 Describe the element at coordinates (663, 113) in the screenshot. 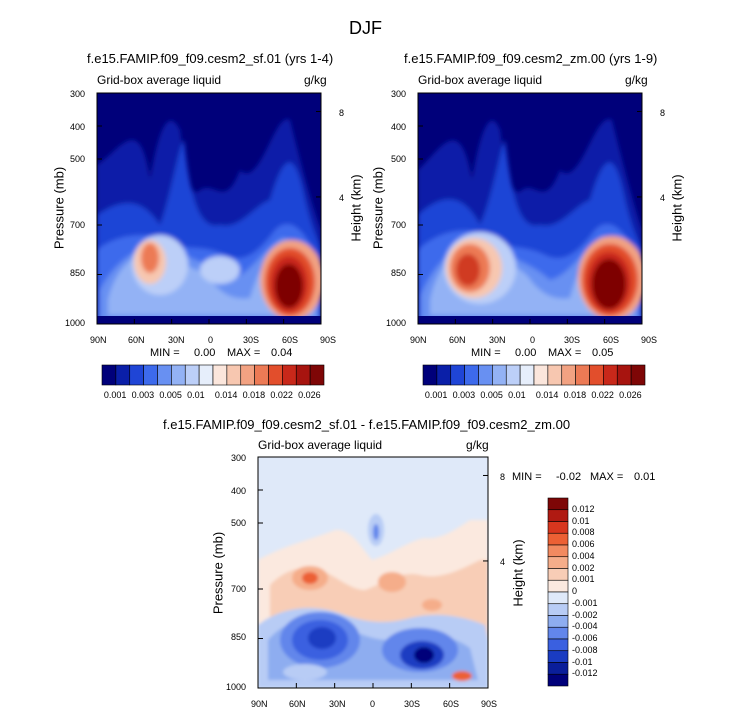

I see `p2-rtick-8: 8` at that location.